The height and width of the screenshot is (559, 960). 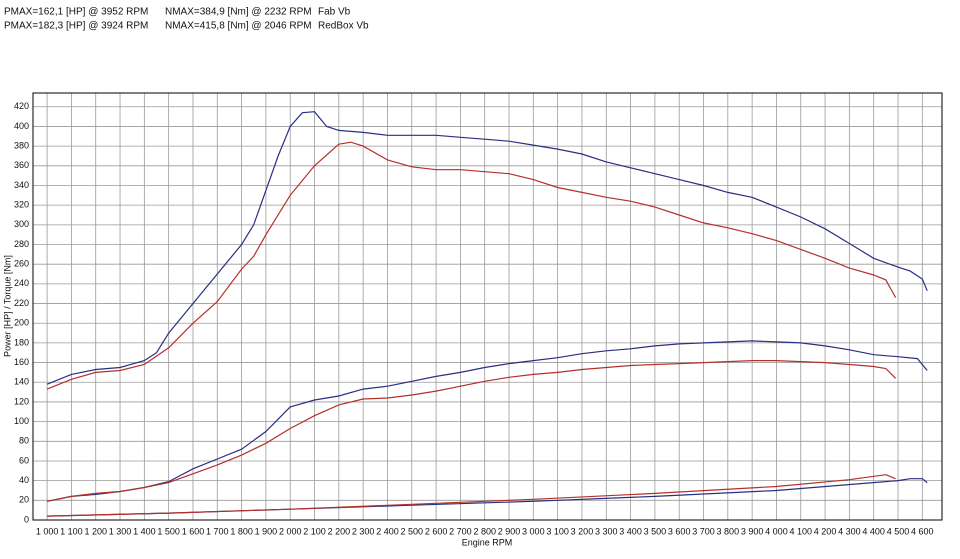 I want to click on x-tick-label: 4 400, so click(x=873, y=531).